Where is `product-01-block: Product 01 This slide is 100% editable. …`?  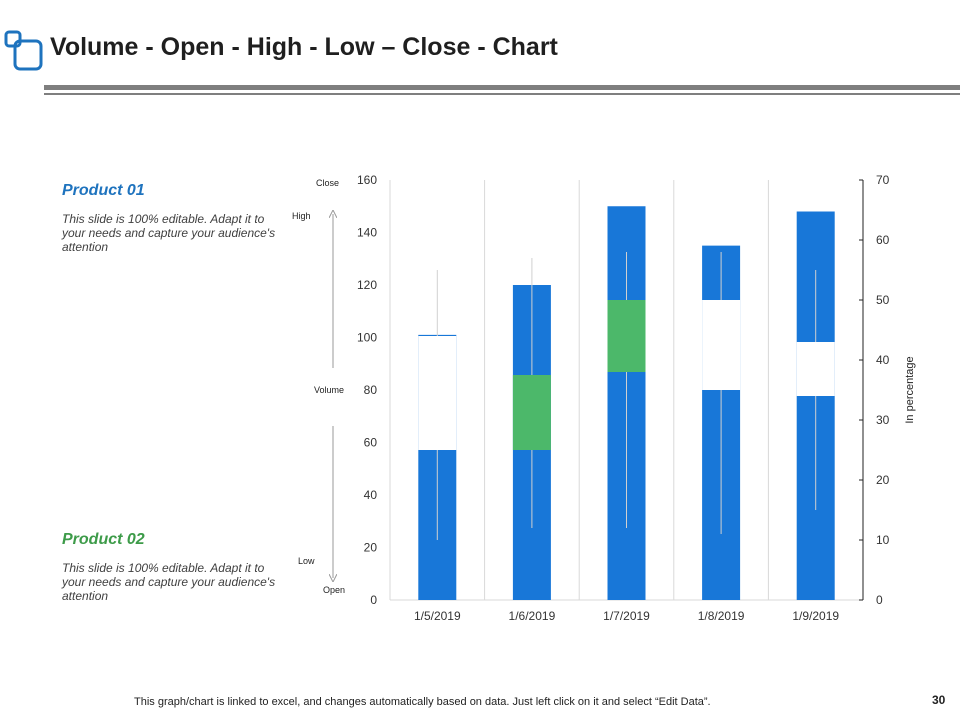
product-01-block: Product 01 This slide is 100% editable. … is located at coordinates (169, 218).